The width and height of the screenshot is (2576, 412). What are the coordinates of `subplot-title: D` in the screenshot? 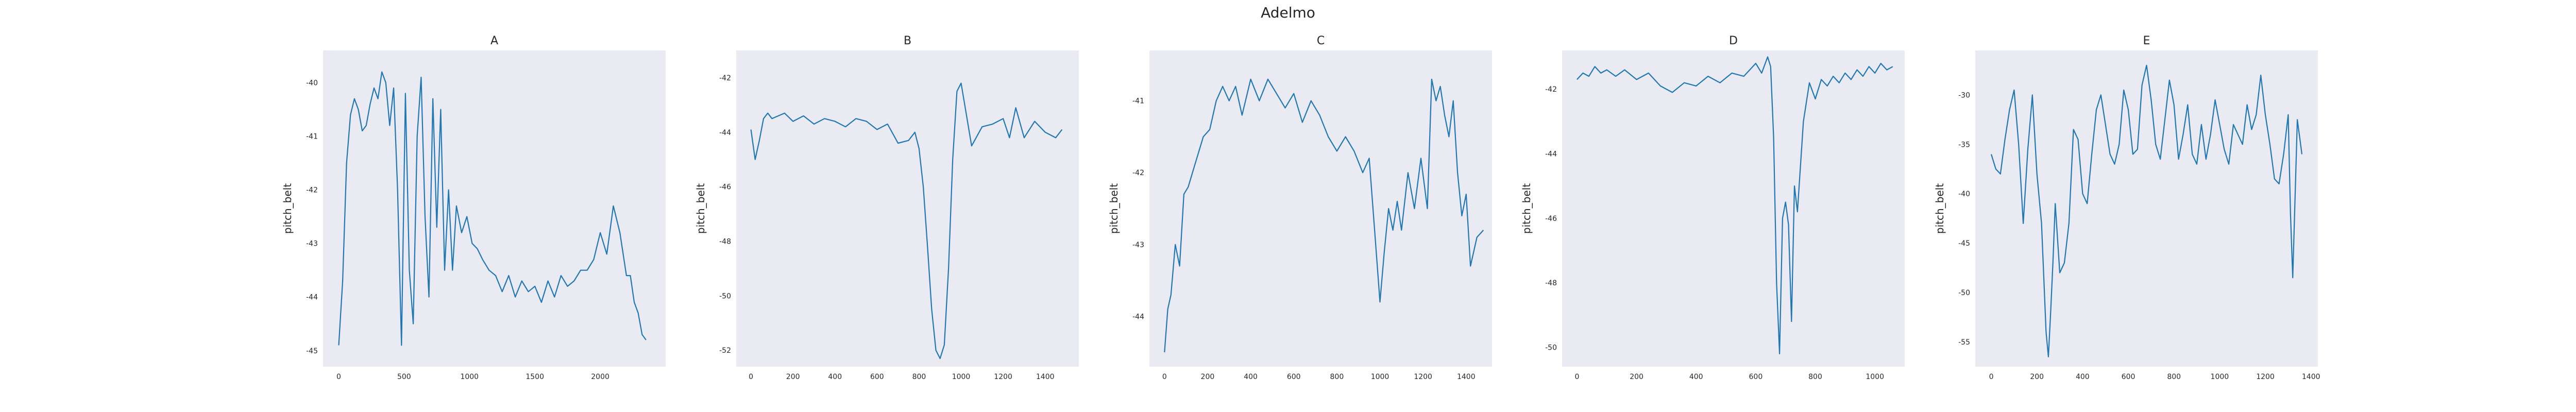 It's located at (1733, 41).